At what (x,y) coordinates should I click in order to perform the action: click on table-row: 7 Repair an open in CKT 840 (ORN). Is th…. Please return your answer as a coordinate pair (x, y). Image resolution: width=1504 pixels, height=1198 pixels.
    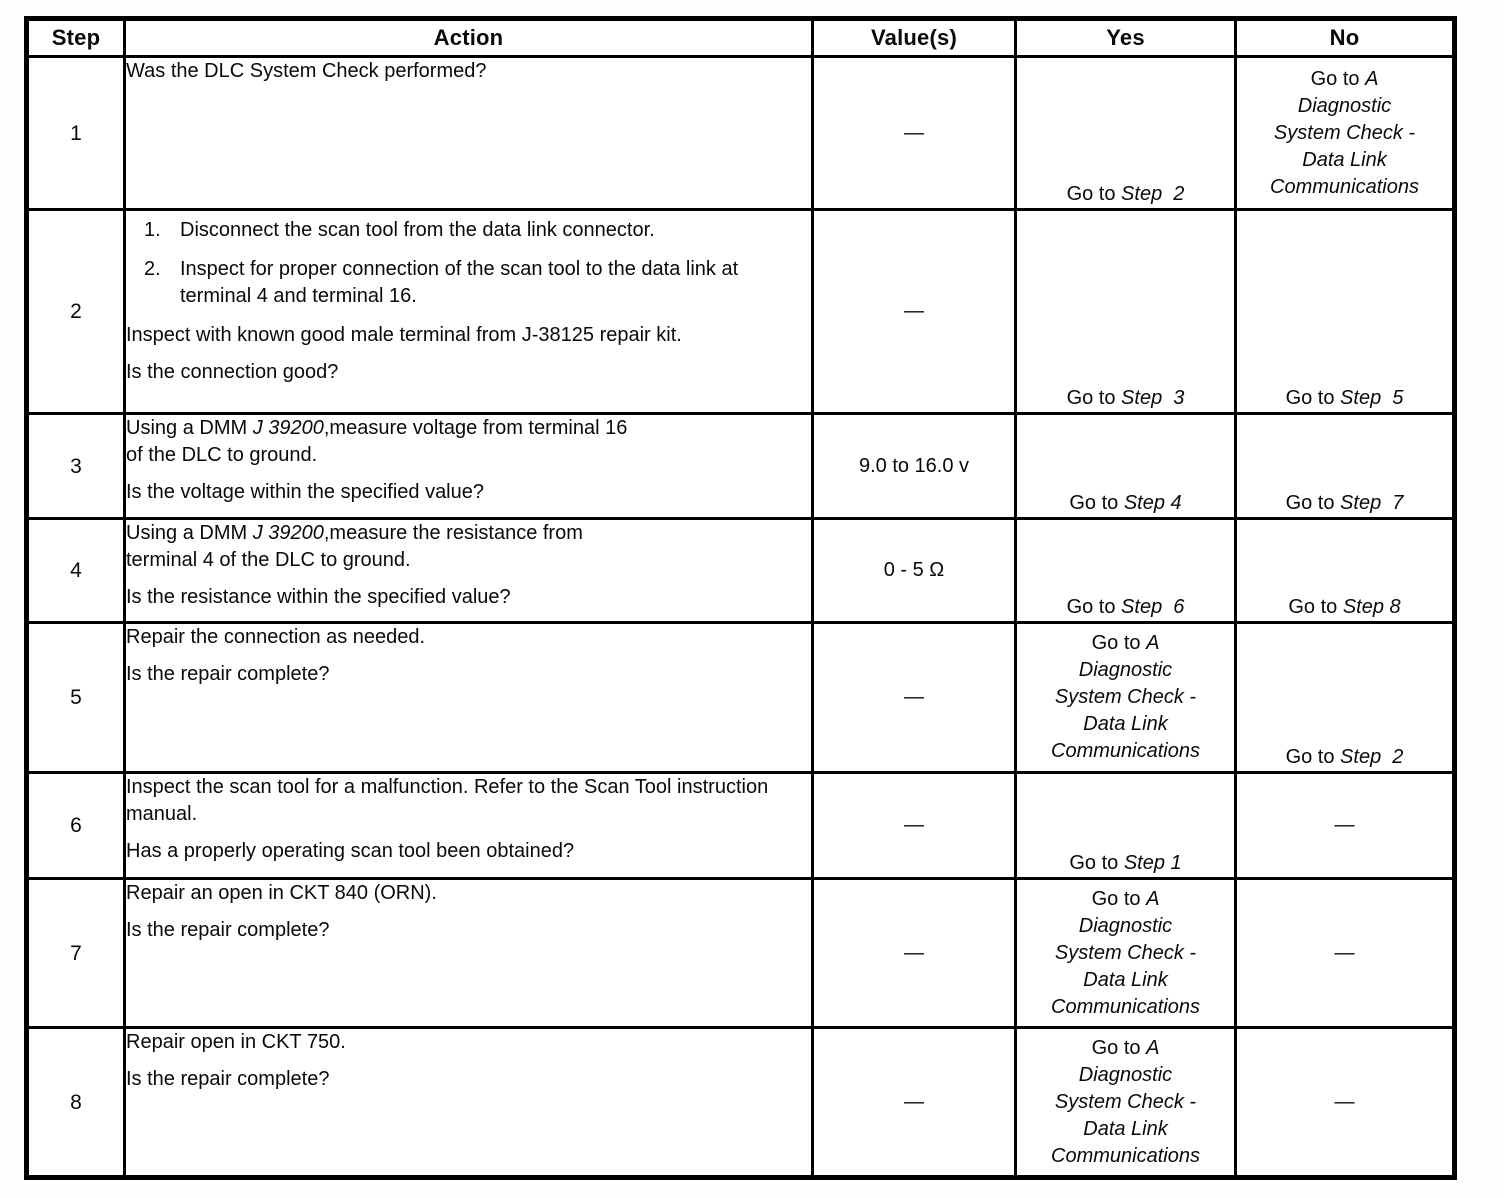
    Looking at the image, I should click on (740, 953).